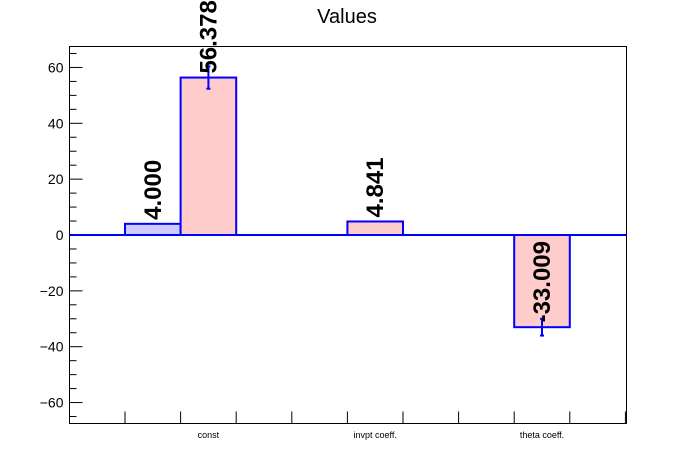  What do you see at coordinates (542, 435) in the screenshot?
I see `x-category-label: theta coeff.` at bounding box center [542, 435].